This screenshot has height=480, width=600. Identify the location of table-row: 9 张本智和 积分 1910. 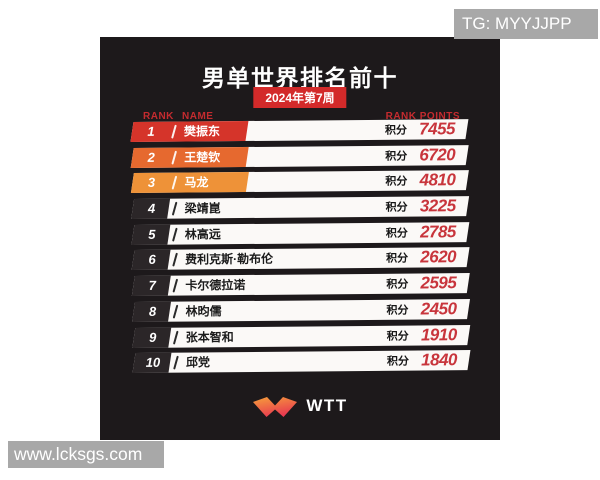
(301, 336).